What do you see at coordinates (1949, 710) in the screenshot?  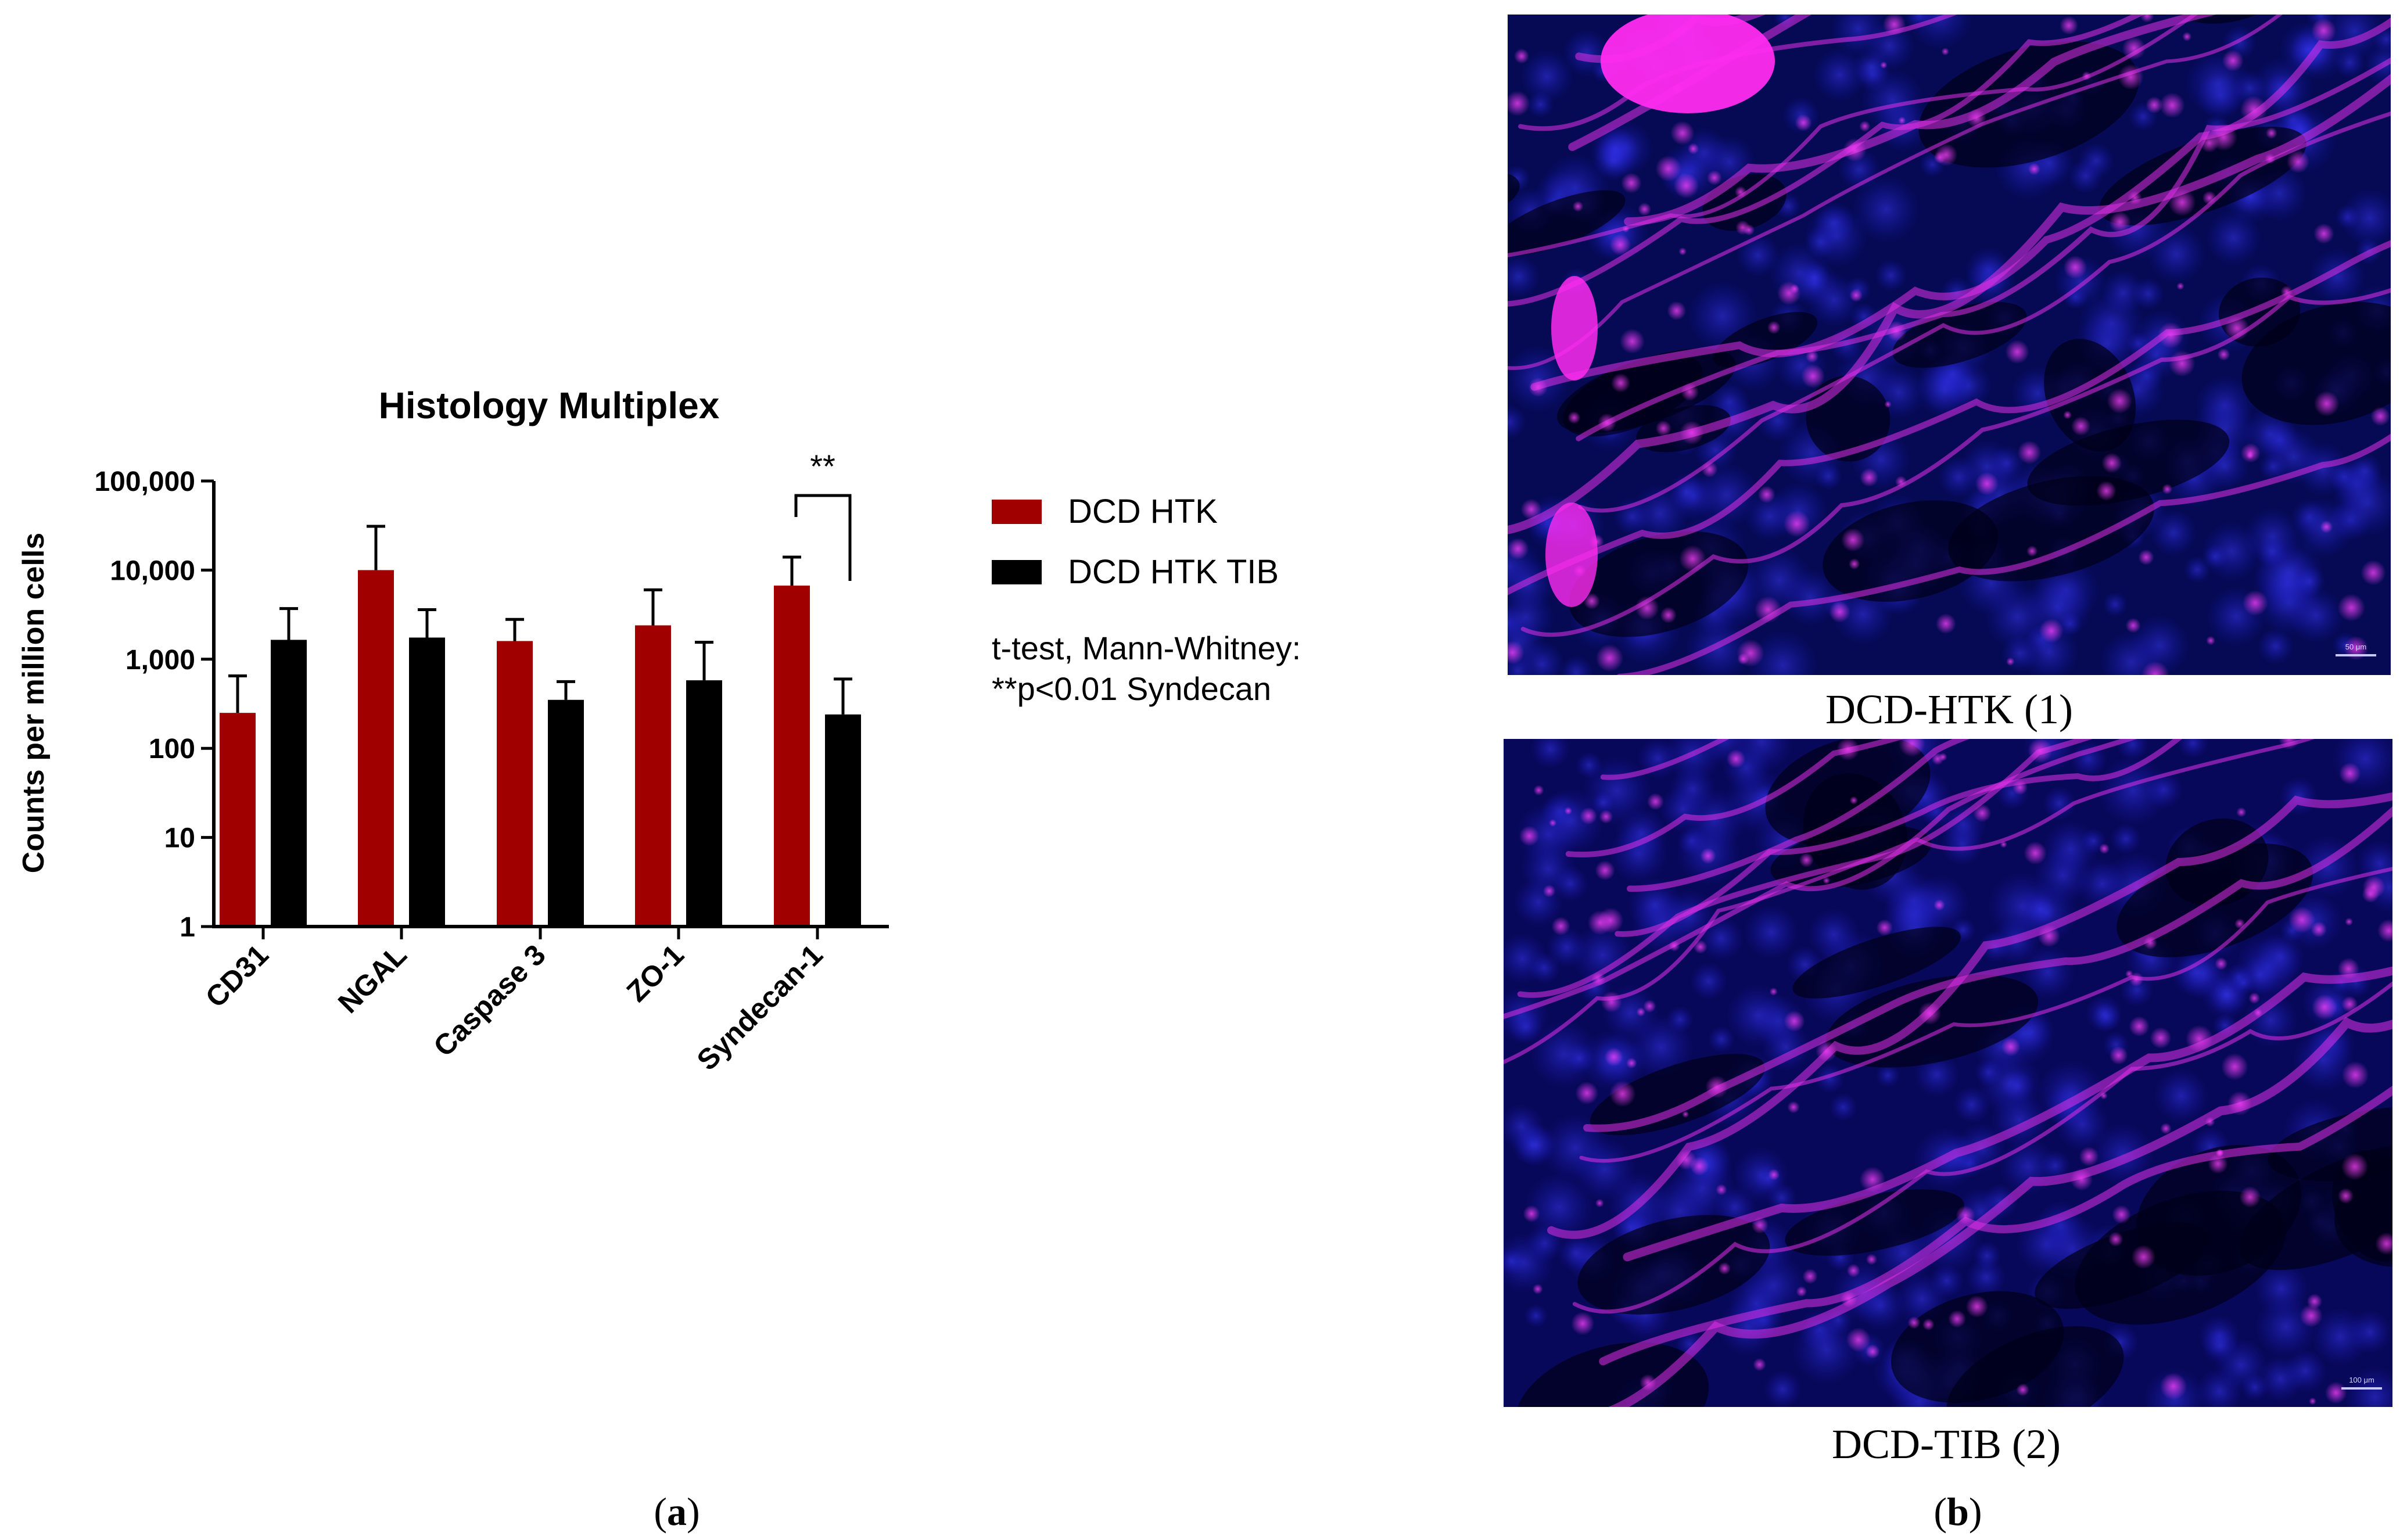 I see `caption-dcd-htk: DCD-HTK (1)` at bounding box center [1949, 710].